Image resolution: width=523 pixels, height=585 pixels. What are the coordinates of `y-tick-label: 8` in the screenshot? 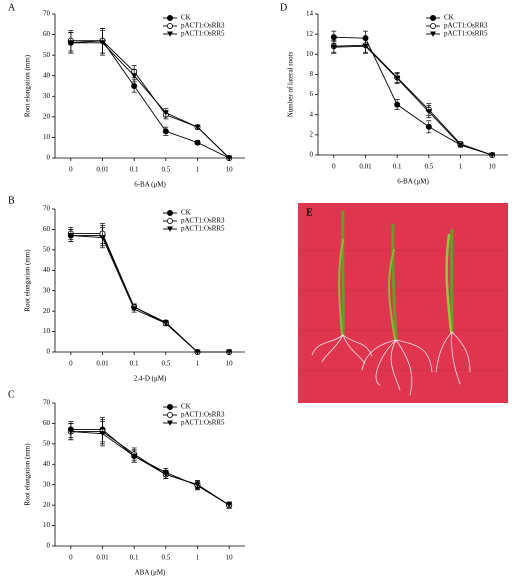 It's located at (312, 74).